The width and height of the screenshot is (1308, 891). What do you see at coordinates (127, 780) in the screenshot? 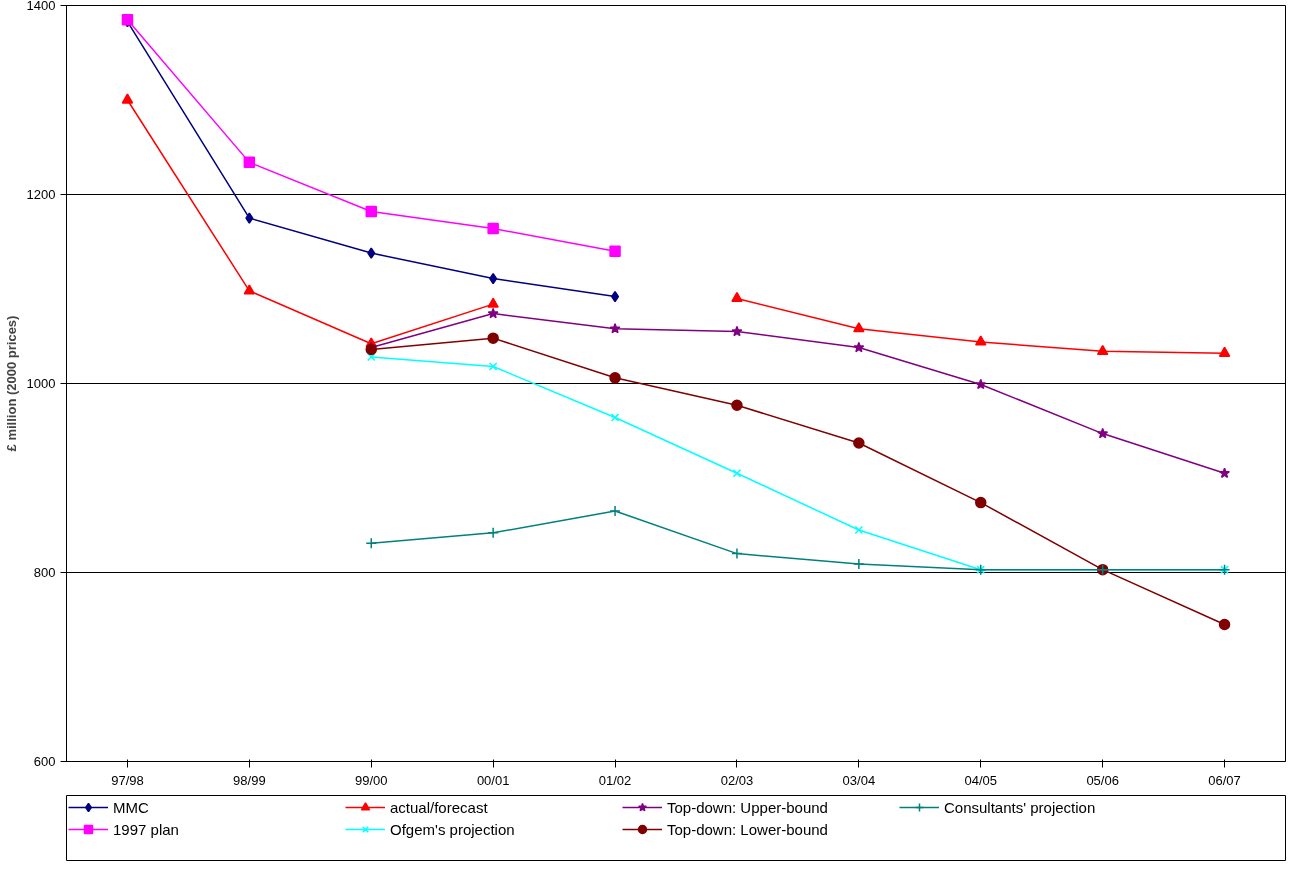
I see `x-tick-label: 97/98` at bounding box center [127, 780].